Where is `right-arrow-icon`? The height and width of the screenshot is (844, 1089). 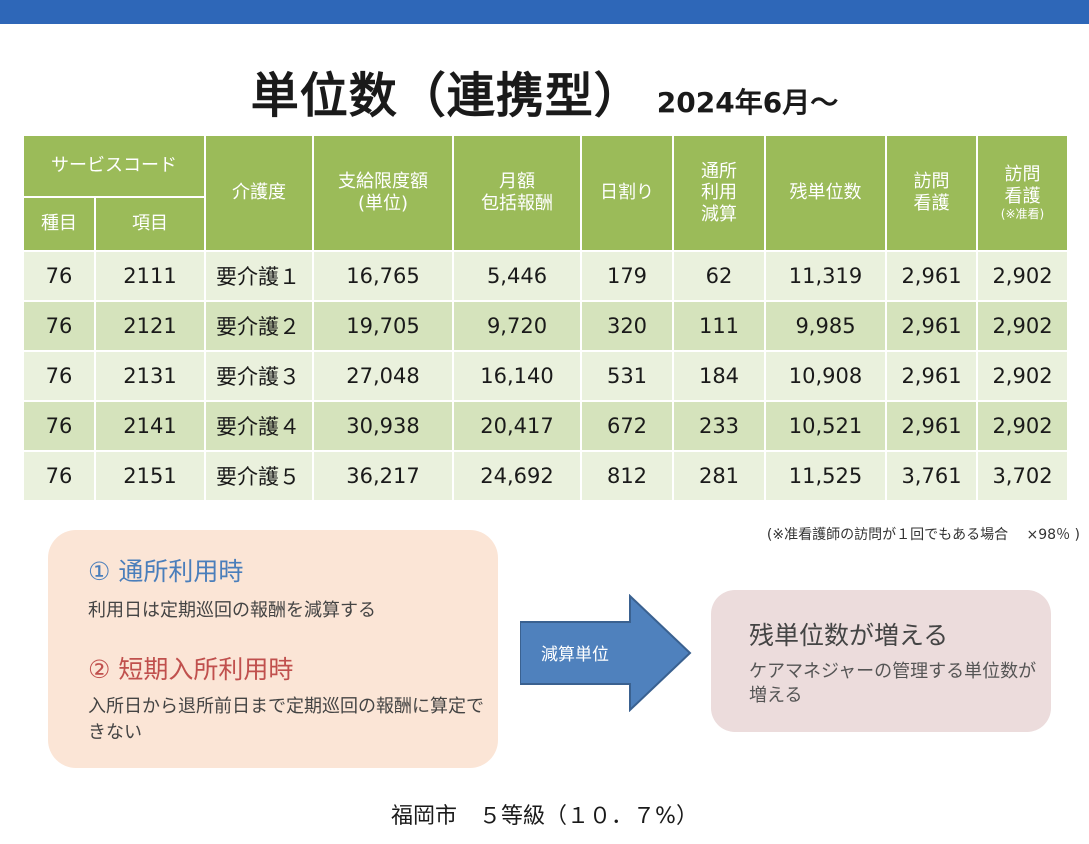
right-arrow-icon is located at coordinates (606, 653).